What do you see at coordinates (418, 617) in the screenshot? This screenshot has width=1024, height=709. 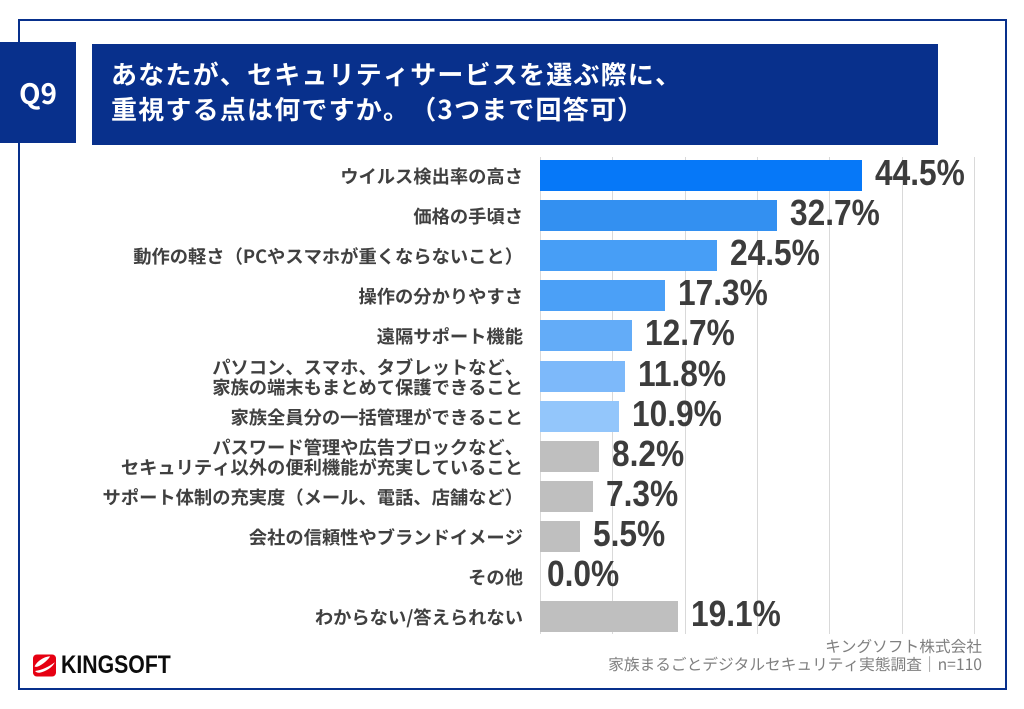 I see `category-label: わからない/答えられない` at bounding box center [418, 617].